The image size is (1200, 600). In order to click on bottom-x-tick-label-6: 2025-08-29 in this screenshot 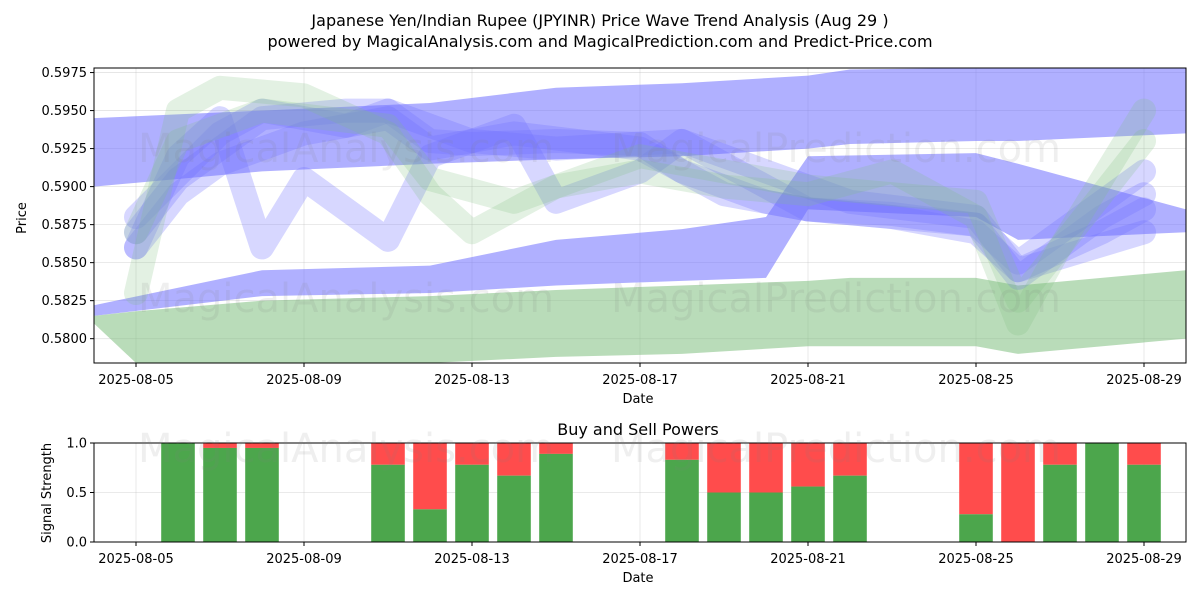, I will do `click(1144, 559)`.